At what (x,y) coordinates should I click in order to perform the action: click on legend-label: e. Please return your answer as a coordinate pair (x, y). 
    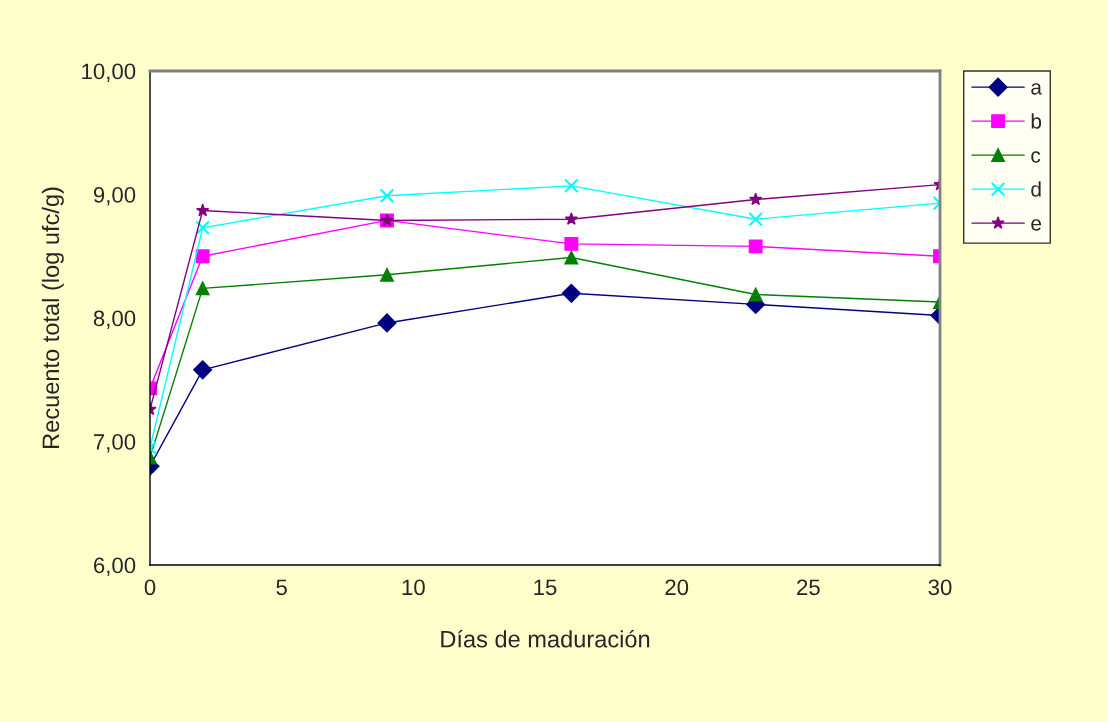
    Looking at the image, I should click on (1036, 225).